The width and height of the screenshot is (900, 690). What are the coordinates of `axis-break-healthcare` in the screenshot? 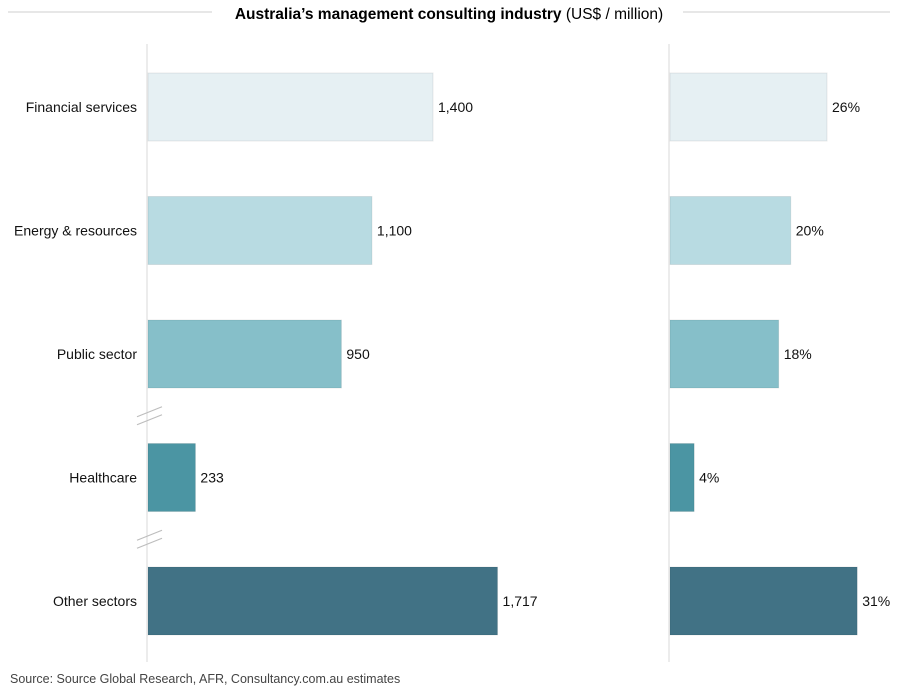 It's located at (149, 539).